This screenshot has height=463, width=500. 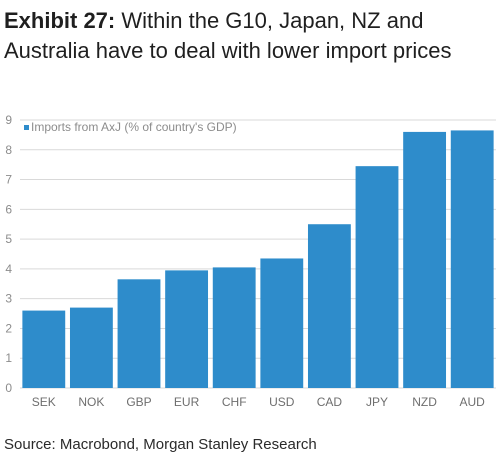 I want to click on x-tick-label: USD, so click(x=282, y=402).